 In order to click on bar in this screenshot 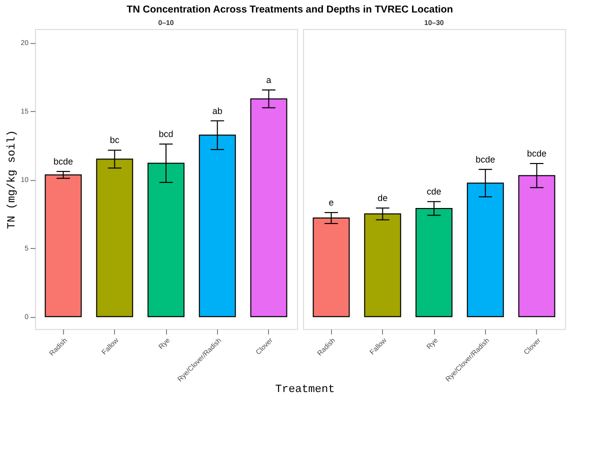, I will do `click(63, 246)`.